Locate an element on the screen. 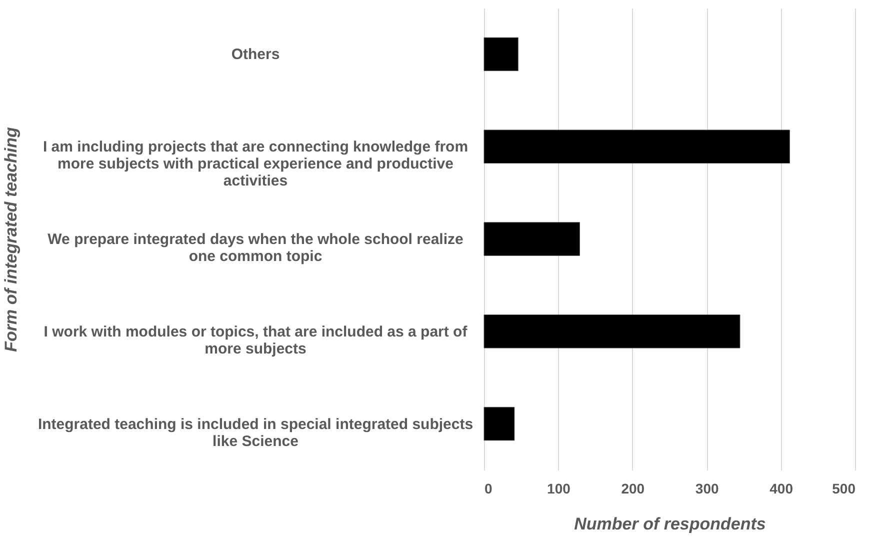 This screenshot has width=873, height=555. x-tick-label: 300 is located at coordinates (707, 488).